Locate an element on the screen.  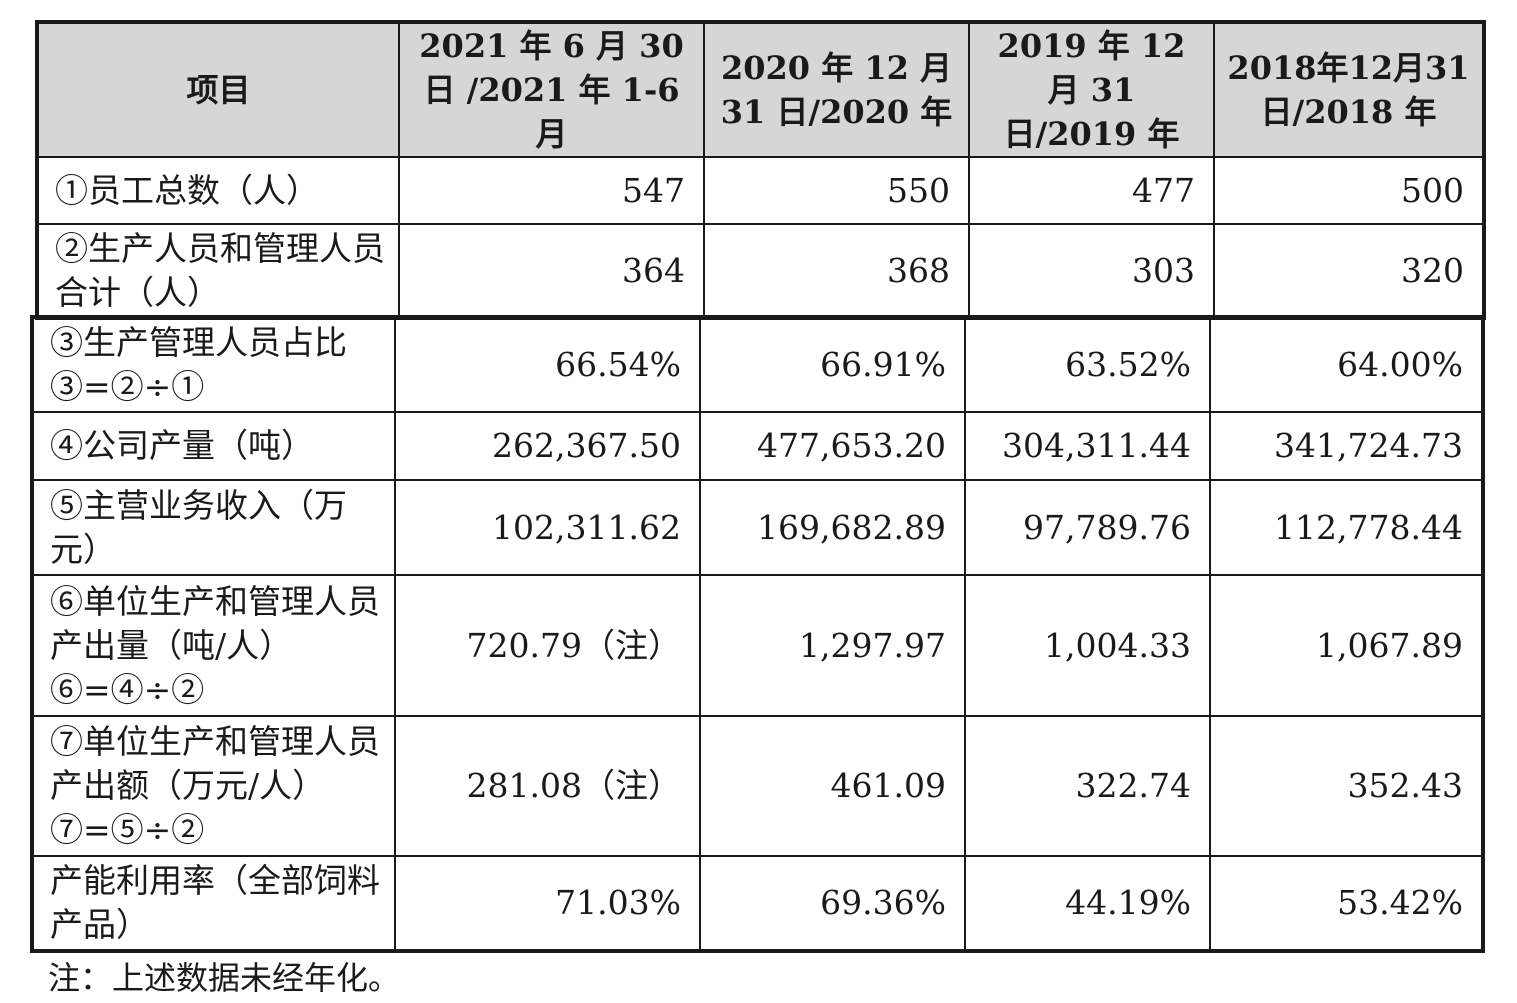
row-label: ②生产人员和管理人员合计（人） is located at coordinates (218, 271).